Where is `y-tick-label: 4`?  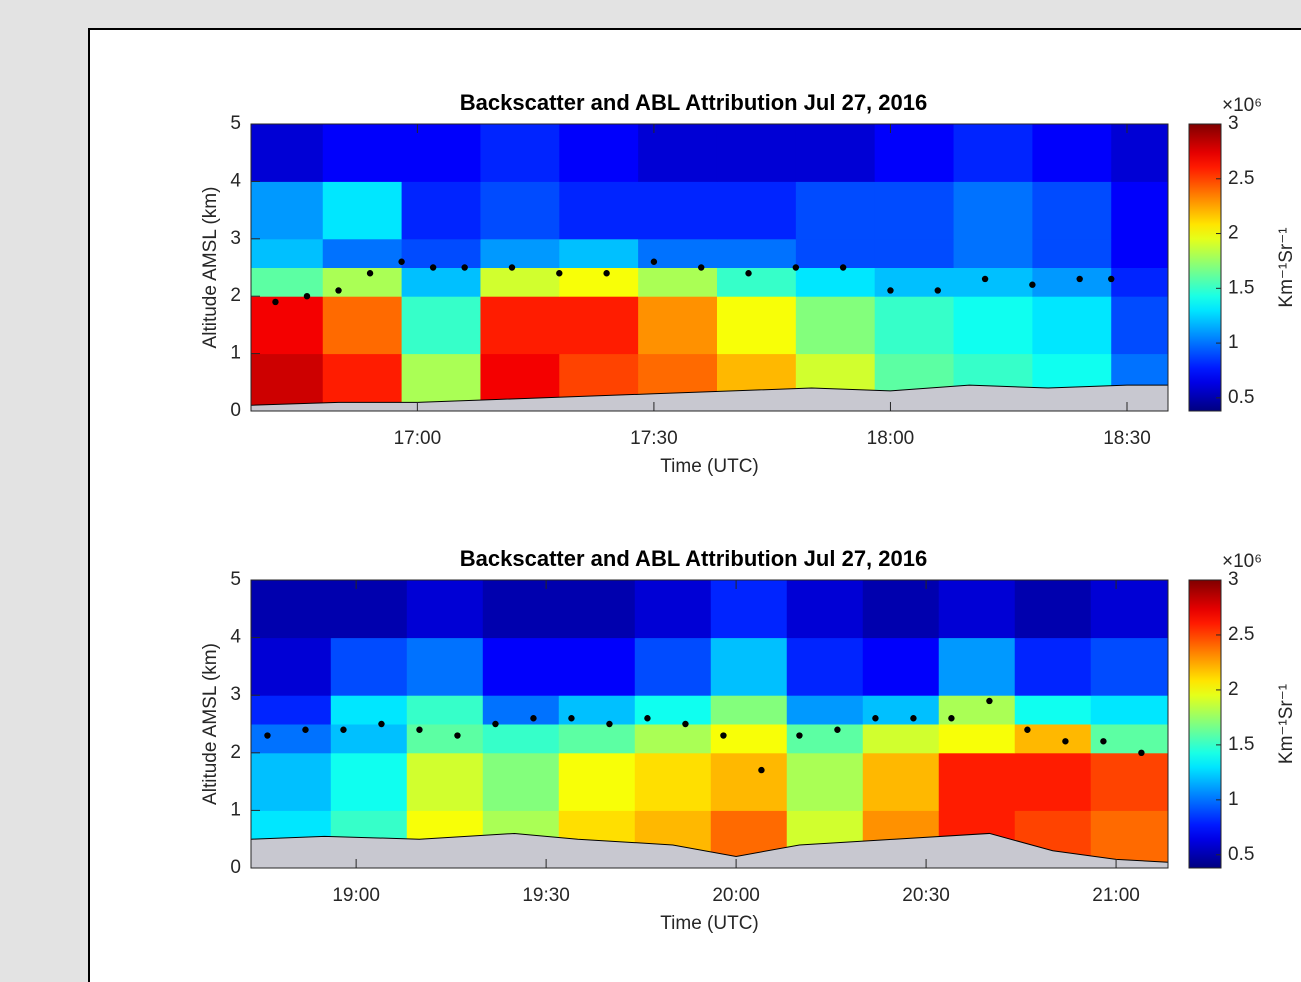 y-tick-label: 4 is located at coordinates (235, 637).